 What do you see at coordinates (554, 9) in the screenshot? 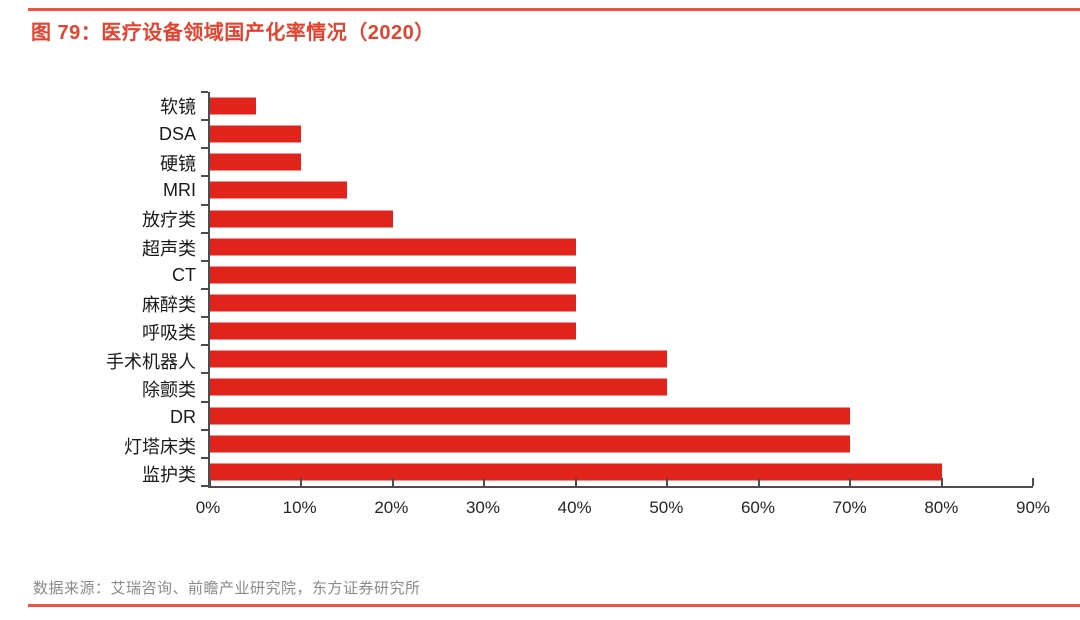
I see `top-divider-line` at bounding box center [554, 9].